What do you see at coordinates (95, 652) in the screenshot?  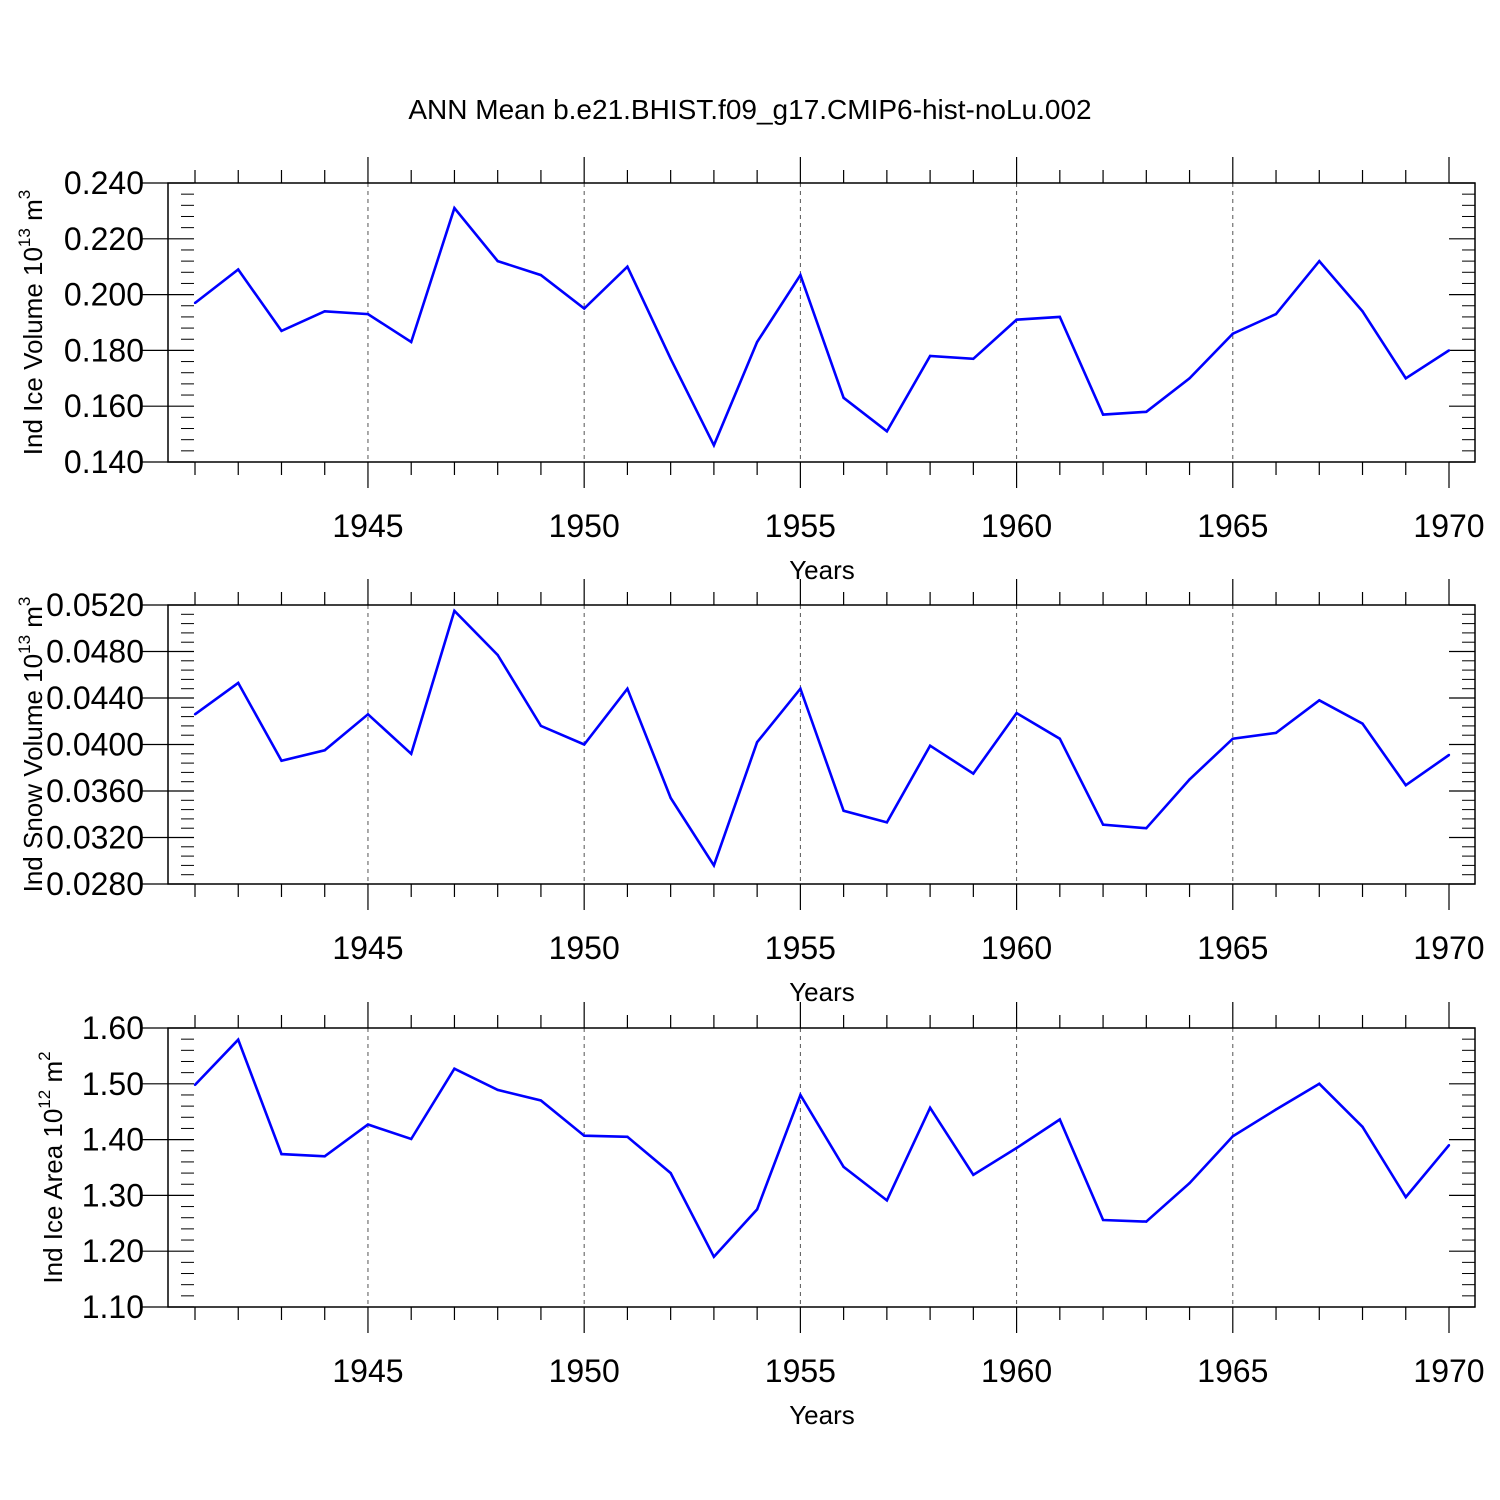 I see `y-tick-label: 0.0480` at bounding box center [95, 652].